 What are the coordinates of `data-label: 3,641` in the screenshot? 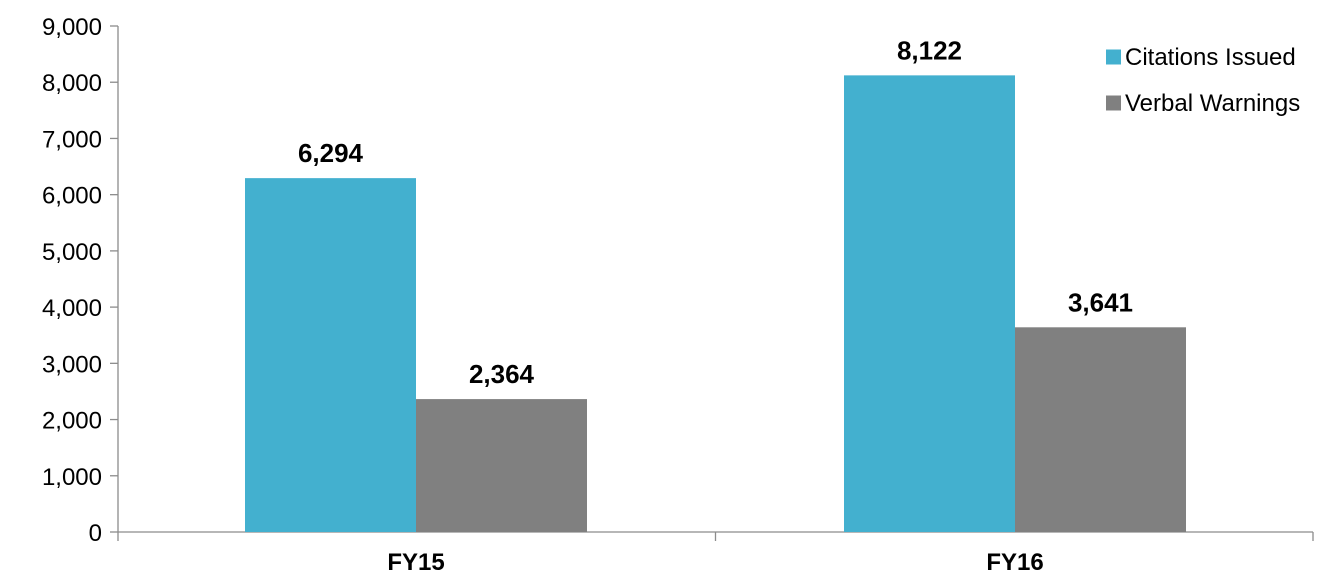 It's located at (1100, 302).